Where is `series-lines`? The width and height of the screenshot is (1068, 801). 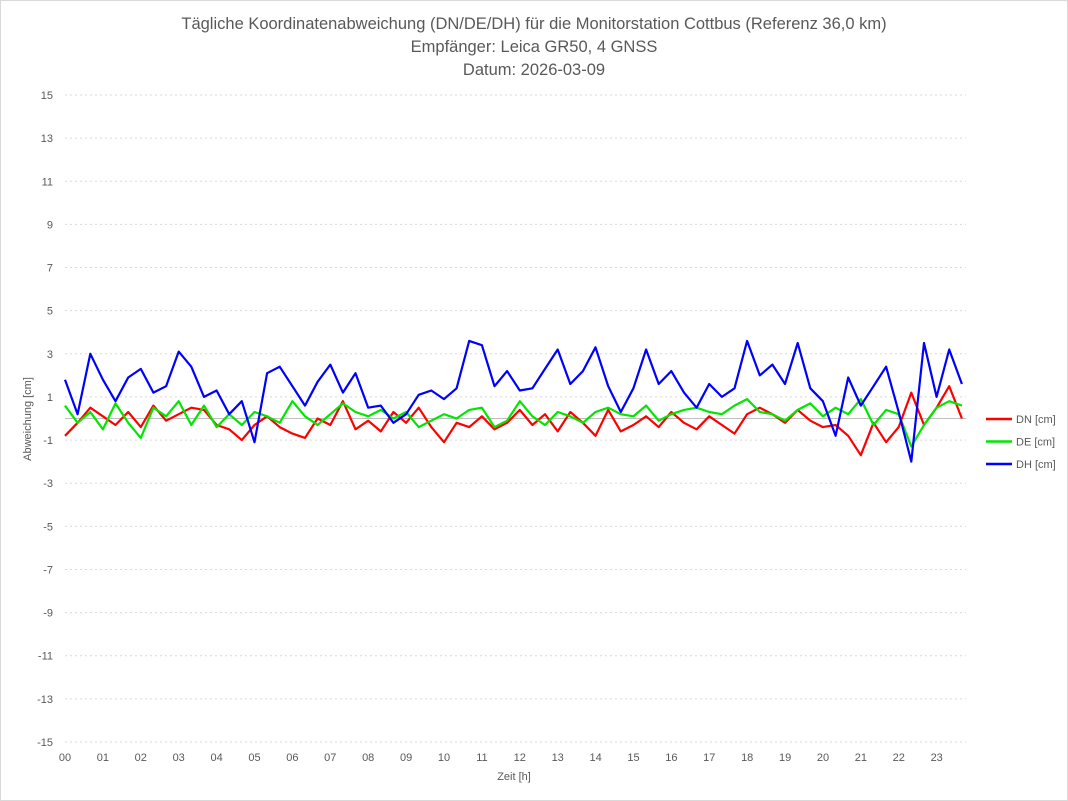
series-lines is located at coordinates (513, 401).